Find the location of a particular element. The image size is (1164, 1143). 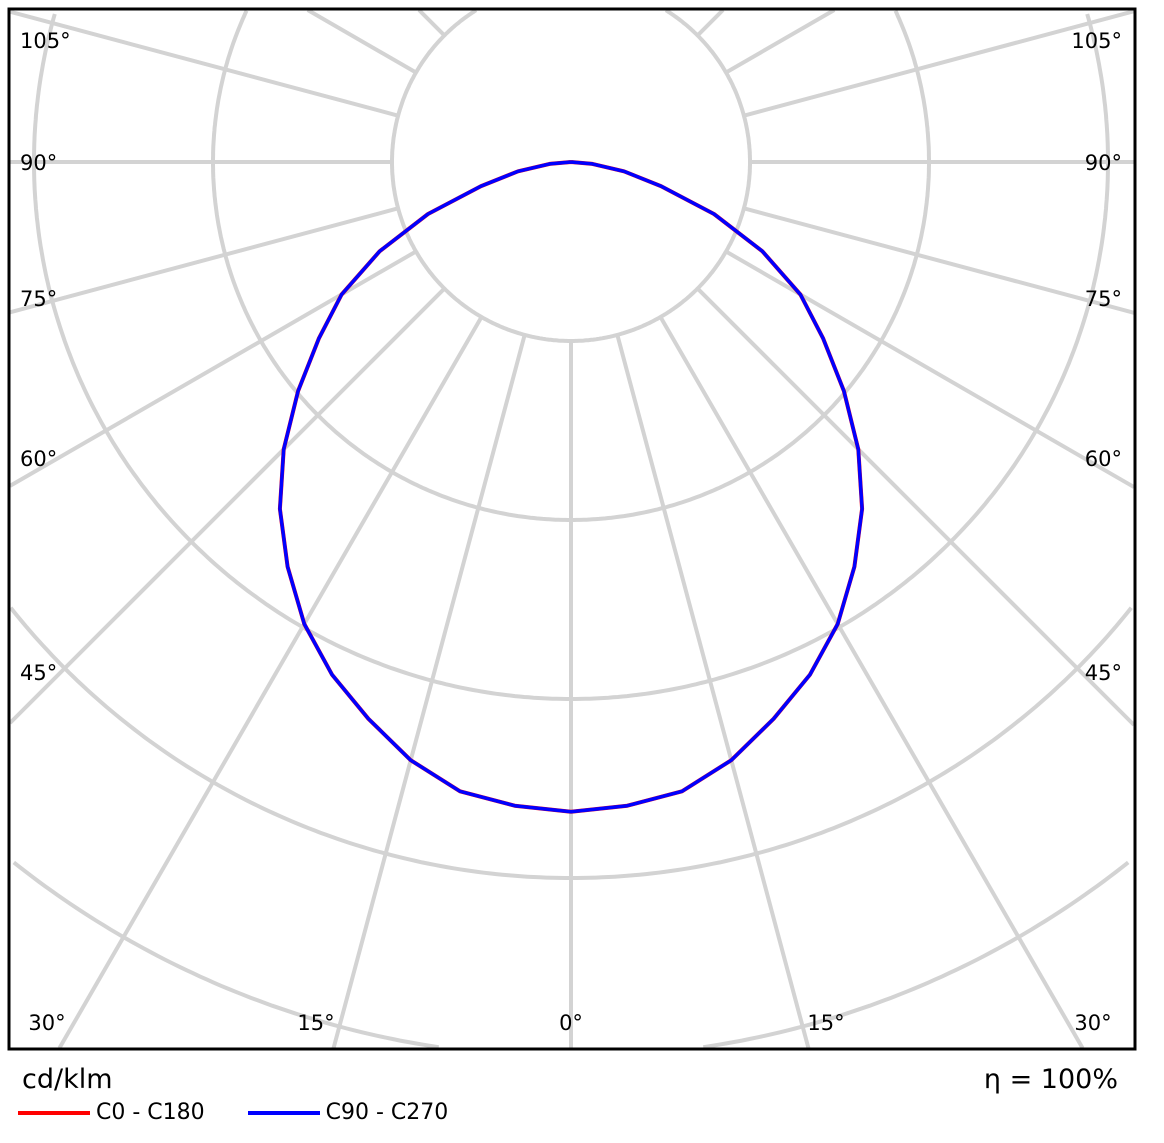

efficiency-label: η = 100% is located at coordinates (1050, 1079).